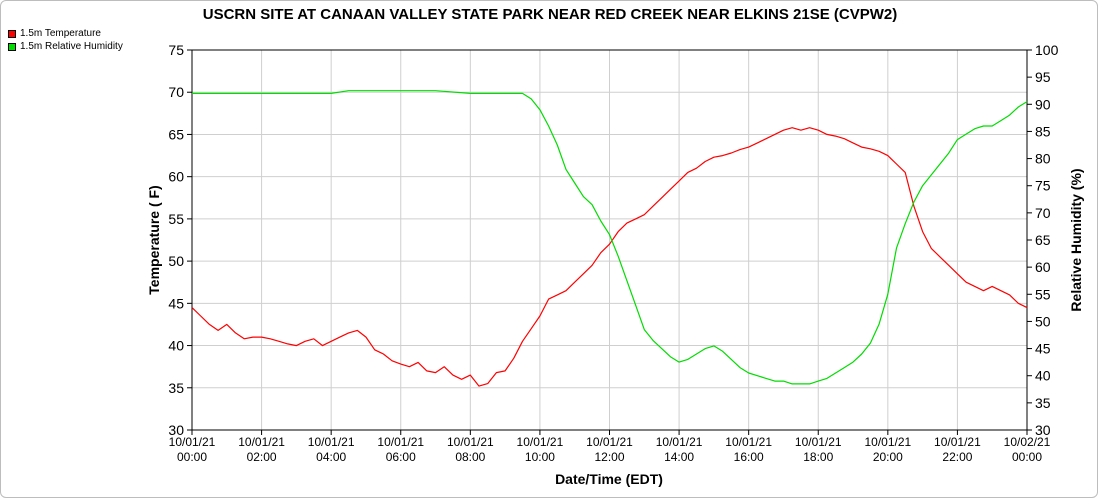 The height and width of the screenshot is (500, 1100). What do you see at coordinates (470, 457) in the screenshot?
I see `x-tick-time: 08:00` at bounding box center [470, 457].